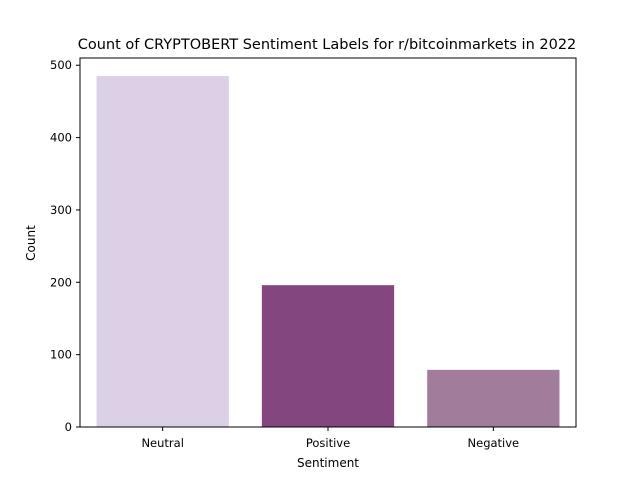 Image resolution: width=640 pixels, height=485 pixels. I want to click on y-tick-label: 400, so click(61, 138).